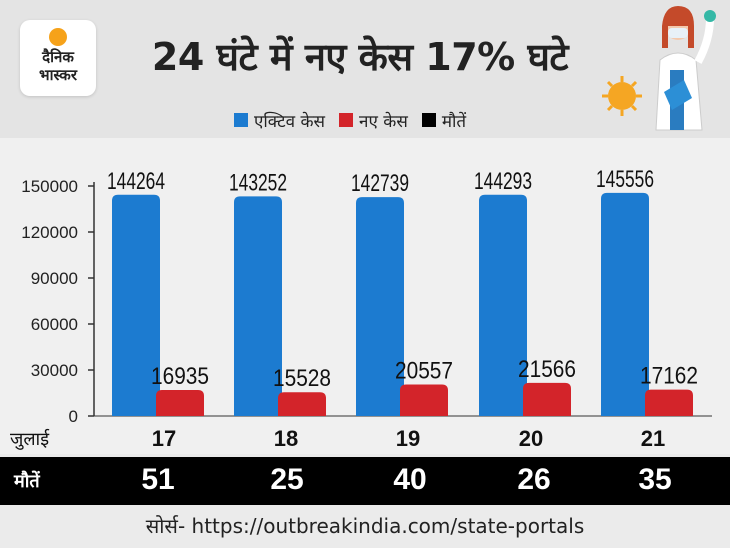 This screenshot has height=548, width=730. I want to click on new-cases-data-label: 15528, so click(302, 378).